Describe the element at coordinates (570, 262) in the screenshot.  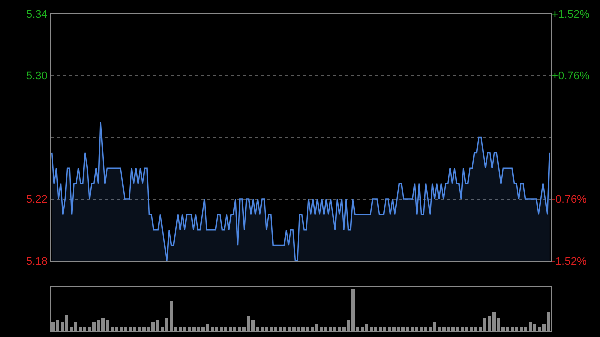
I see `y2-tick-label: -1.52%` at that location.